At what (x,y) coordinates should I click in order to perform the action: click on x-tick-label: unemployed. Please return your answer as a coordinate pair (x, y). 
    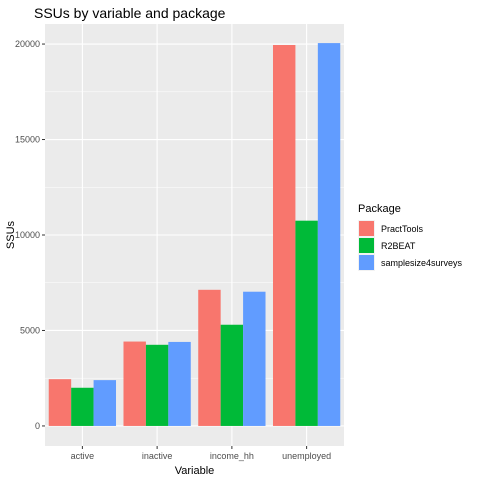
    Looking at the image, I should click on (306, 456).